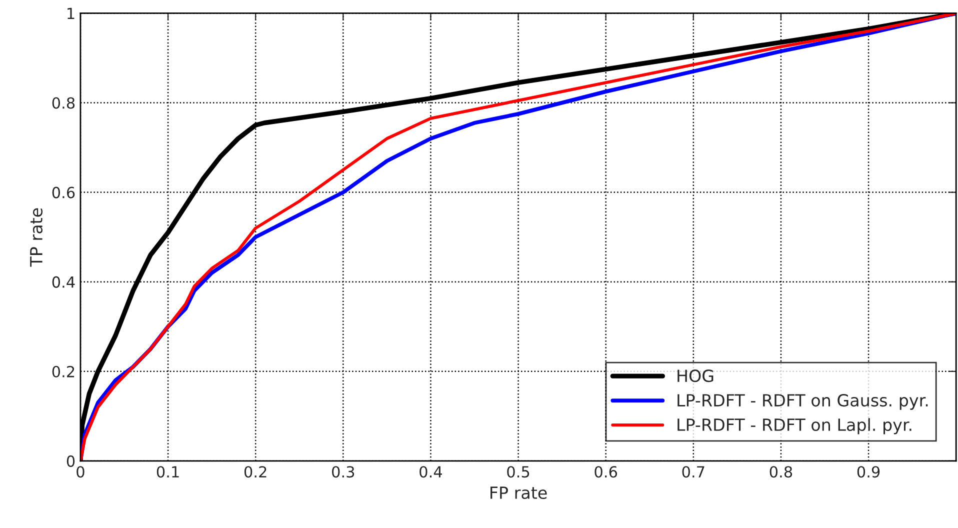 This screenshot has width=958, height=528. Describe the element at coordinates (63, 282) in the screenshot. I see `y-tick-label: 0.4` at that location.